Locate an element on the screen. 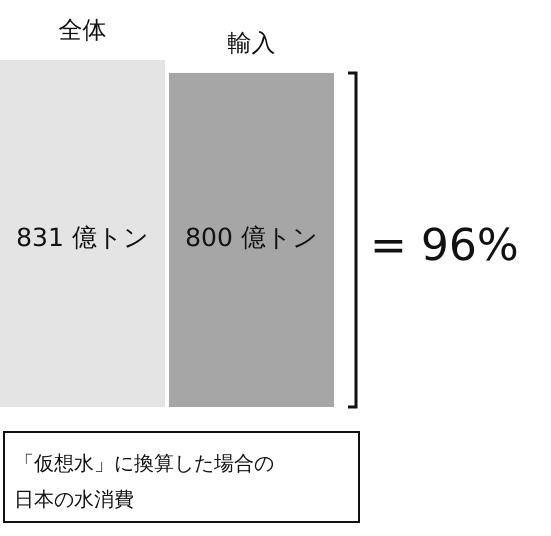 Image resolution: width=551 pixels, height=536 pixels. data-label: 800 億トン is located at coordinates (251, 237).